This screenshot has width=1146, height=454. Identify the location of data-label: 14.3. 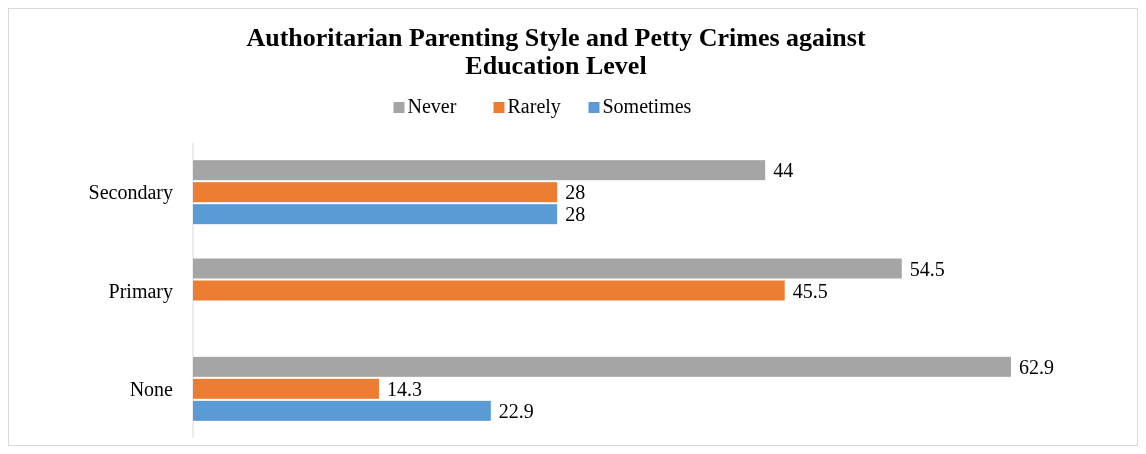
(404, 388).